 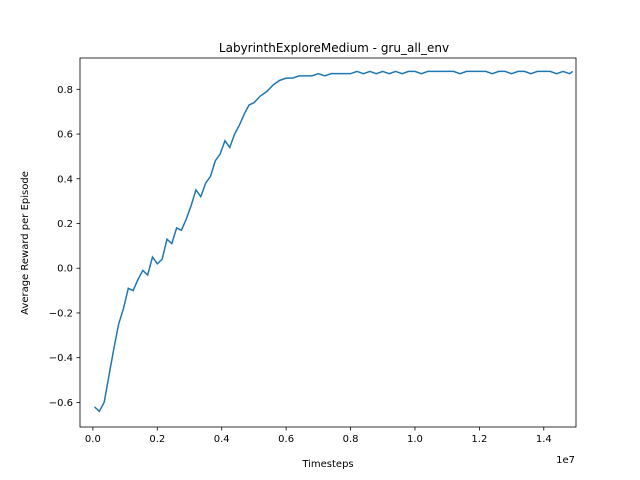 What do you see at coordinates (65, 90) in the screenshot?
I see `y-tick-label: 0.8` at bounding box center [65, 90].